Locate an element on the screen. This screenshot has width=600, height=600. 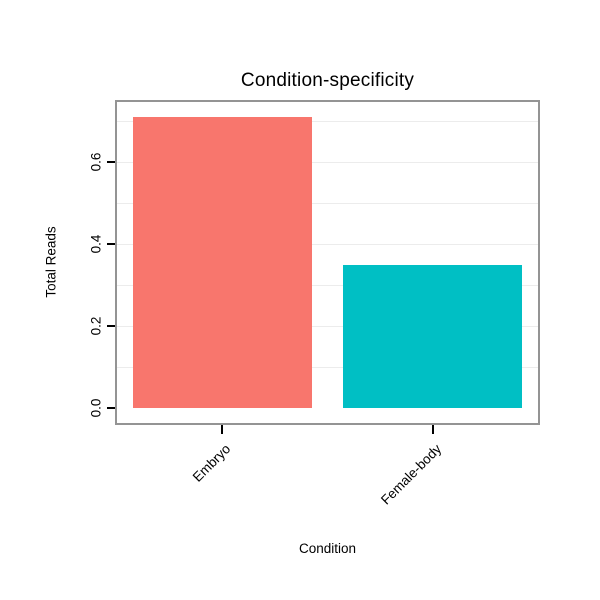
x-axis-title: Condition is located at coordinates (327, 548).